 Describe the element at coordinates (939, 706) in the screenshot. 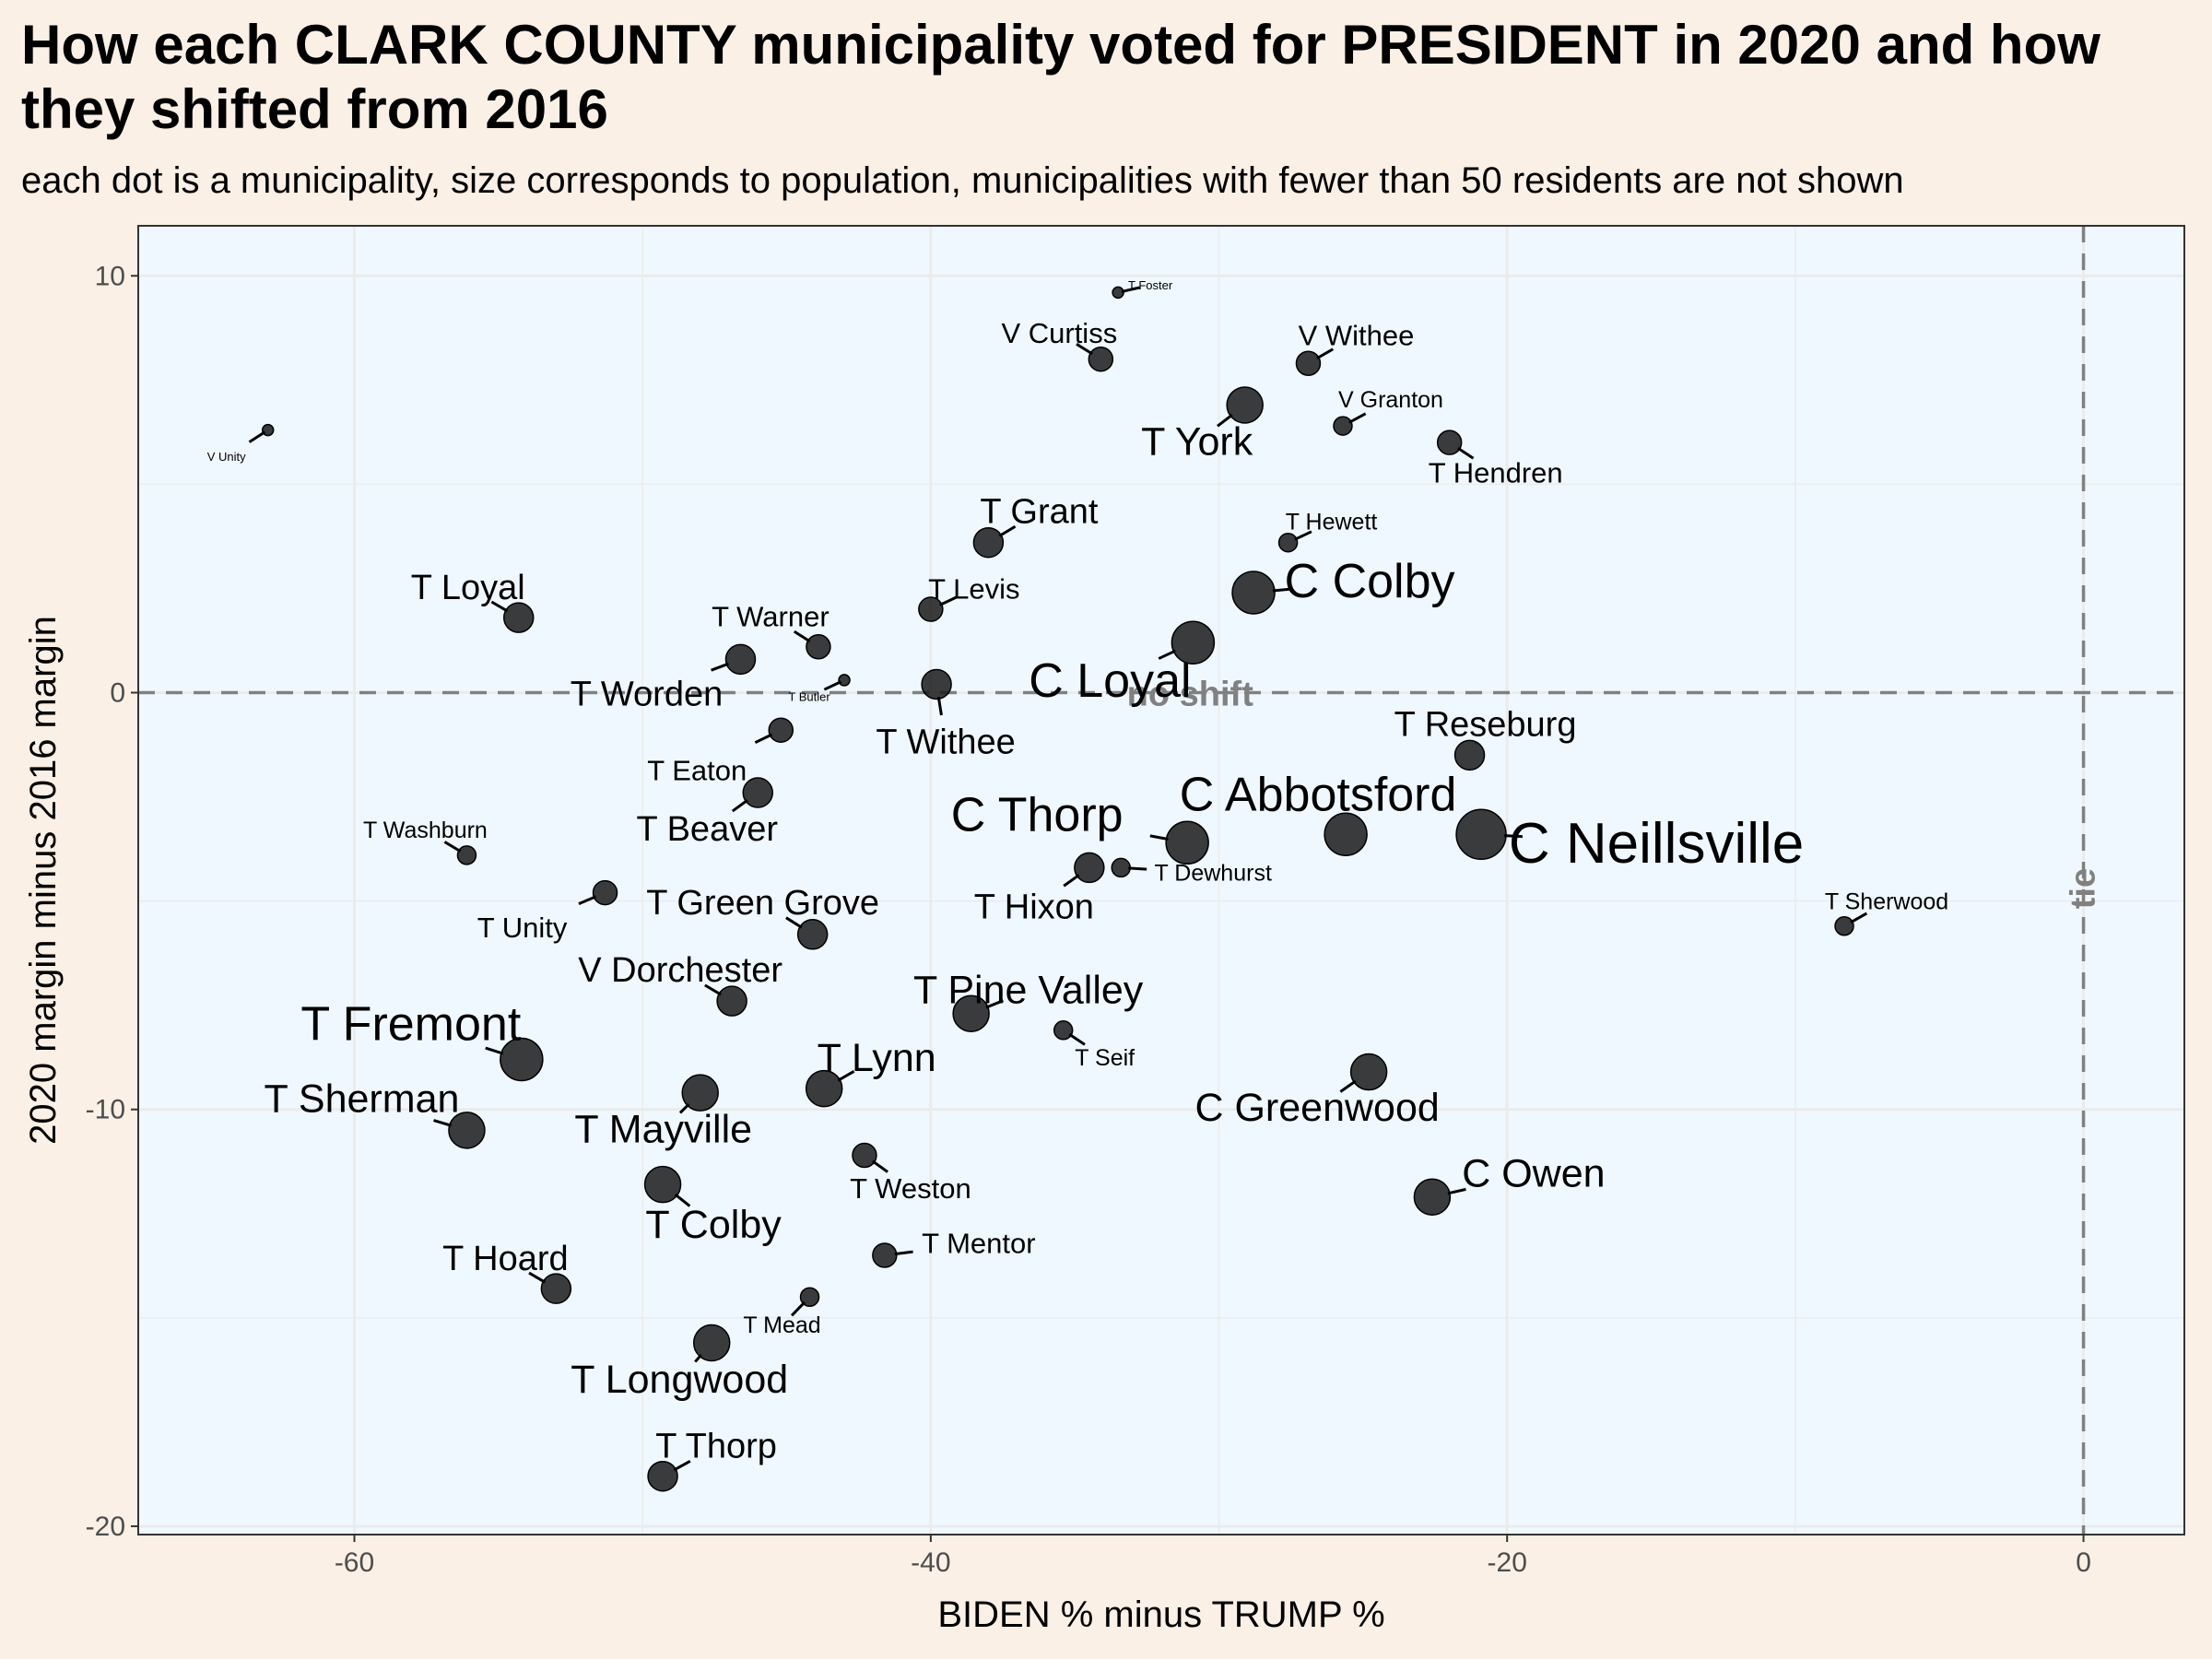

I see `label-segment-t-withee` at that location.